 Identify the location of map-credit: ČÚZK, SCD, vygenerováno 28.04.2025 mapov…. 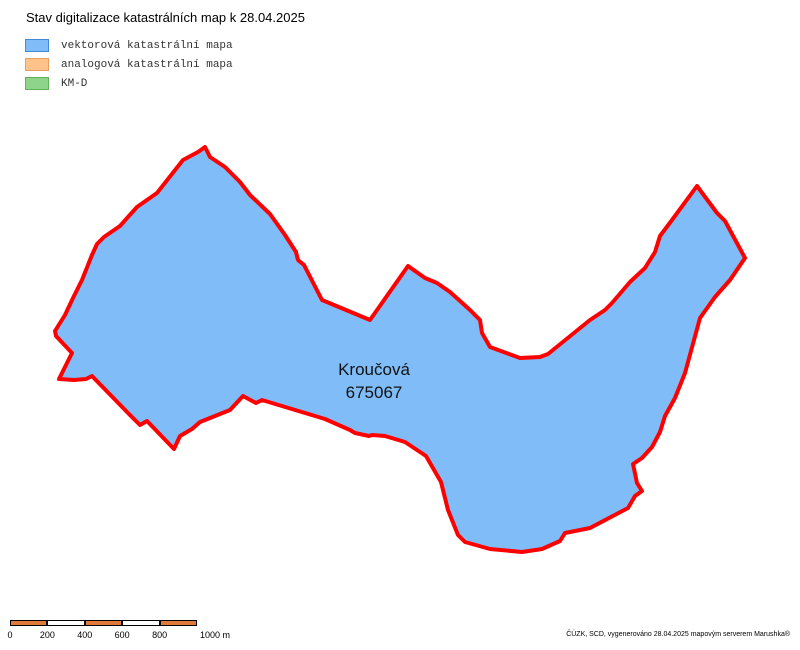
(678, 634).